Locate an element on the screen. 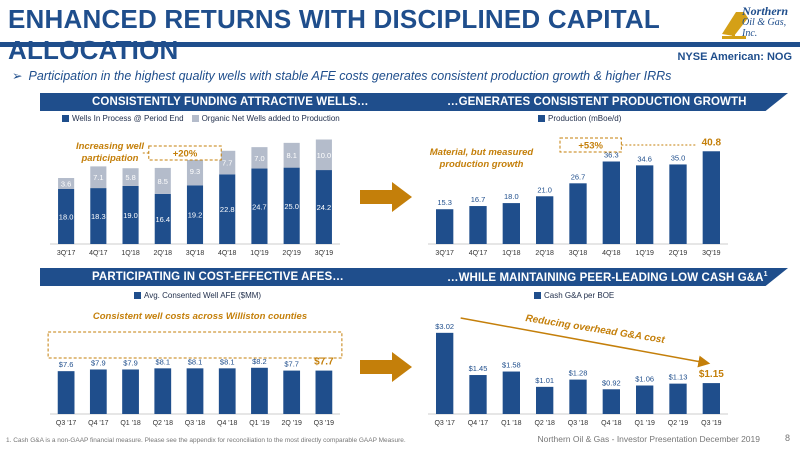 The width and height of the screenshot is (800, 450). afe-range-box is located at coordinates (195, 345).